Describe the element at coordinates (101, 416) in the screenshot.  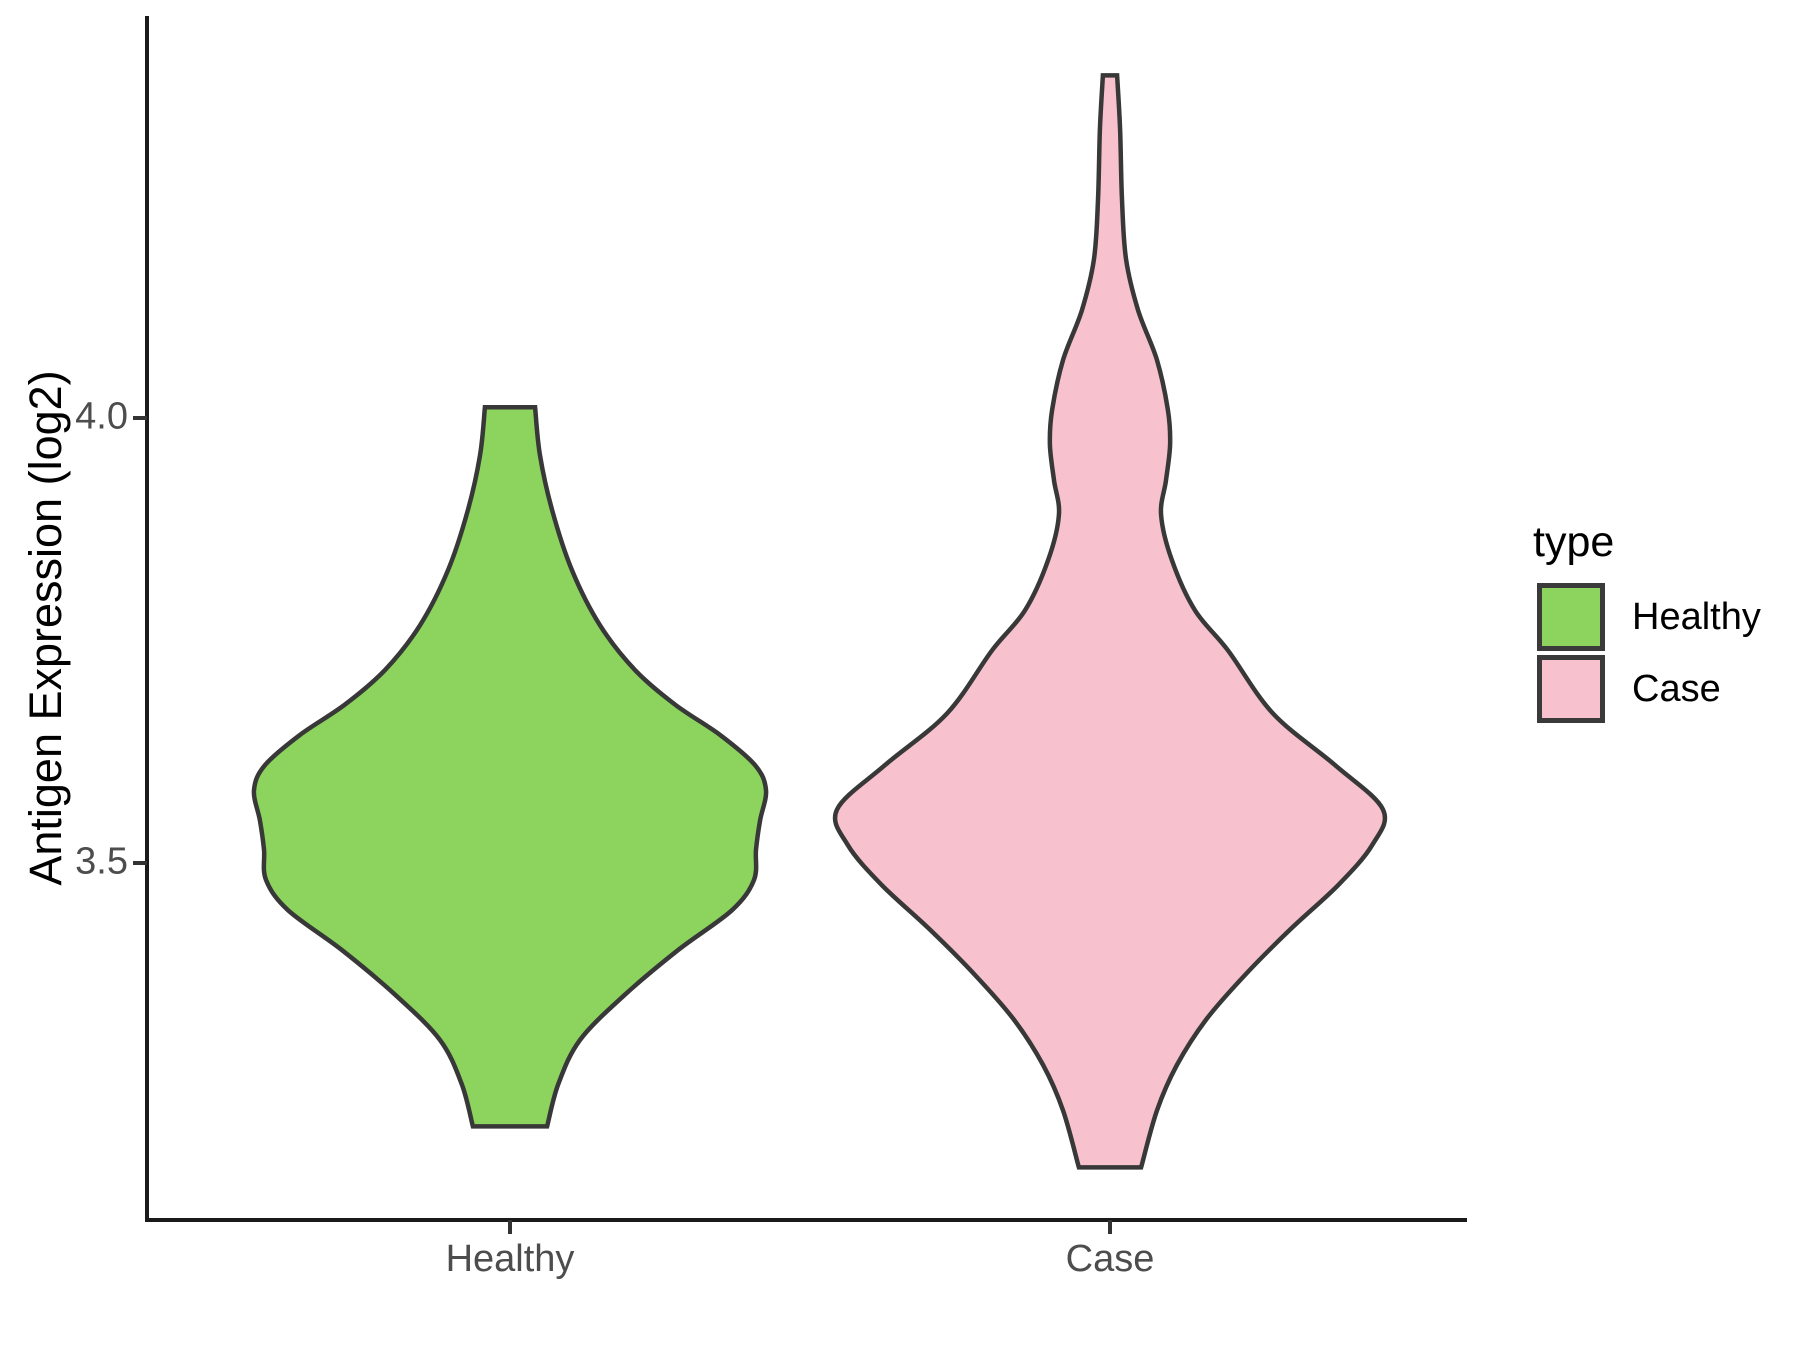
I see `y-tick-label-4.0: 4.0` at that location.